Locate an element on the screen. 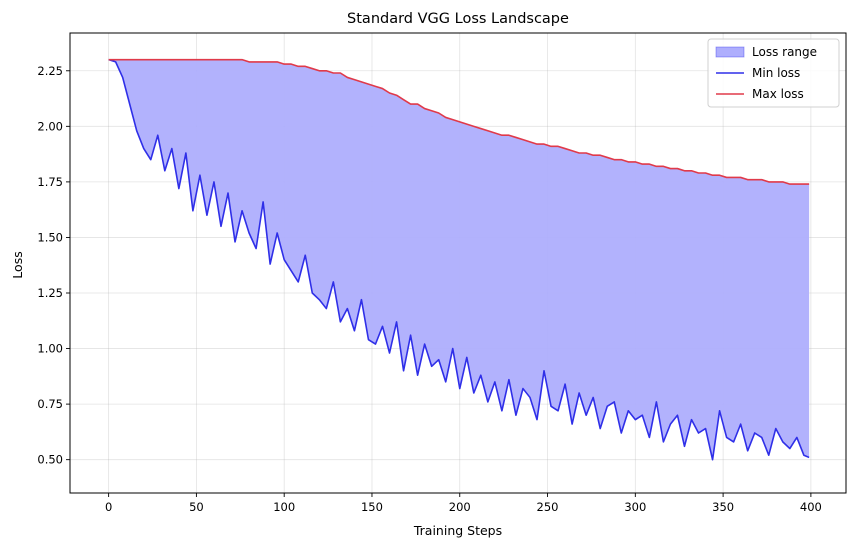  y-tick-label: 1.25 is located at coordinates (50, 293).